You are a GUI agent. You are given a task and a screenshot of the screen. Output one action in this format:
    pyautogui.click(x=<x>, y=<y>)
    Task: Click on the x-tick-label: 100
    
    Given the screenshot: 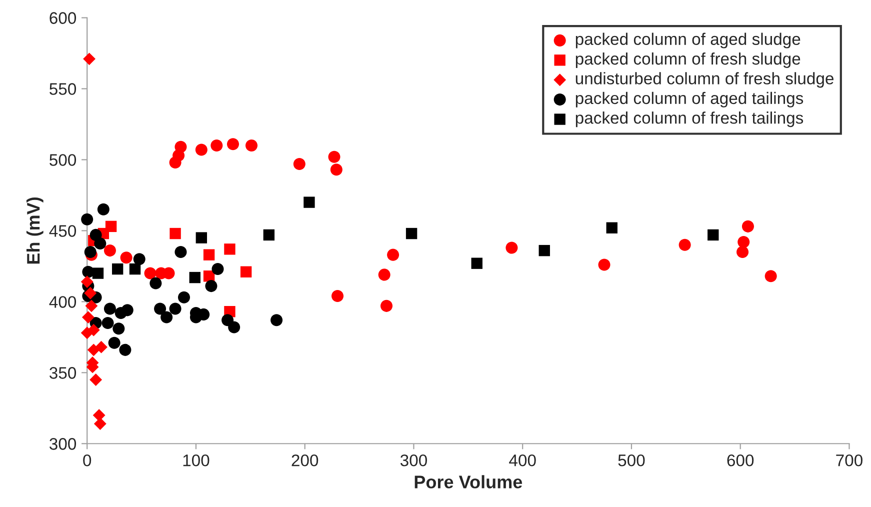 What is the action you would take?
    pyautogui.click(x=196, y=460)
    